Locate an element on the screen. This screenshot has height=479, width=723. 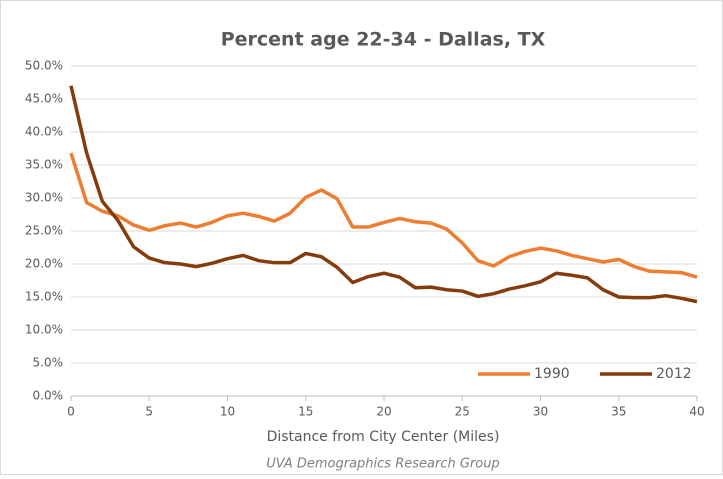
legend-label: 2012 is located at coordinates (674, 374).